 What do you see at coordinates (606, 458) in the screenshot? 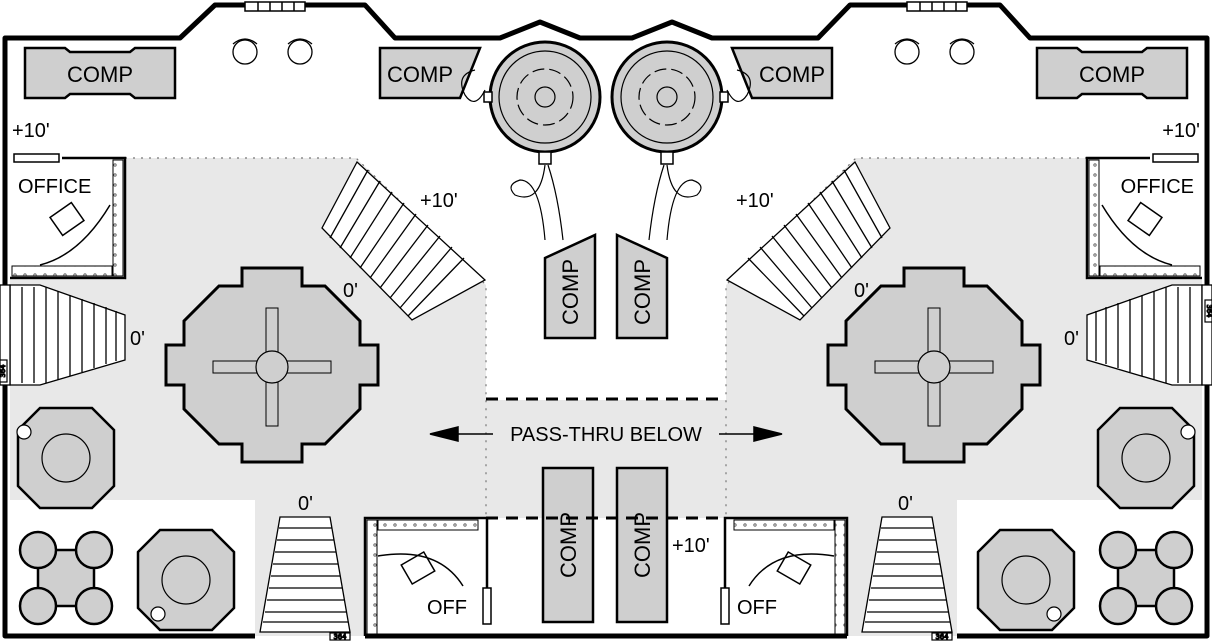
I see `pass-thru-lines` at bounding box center [606, 458].